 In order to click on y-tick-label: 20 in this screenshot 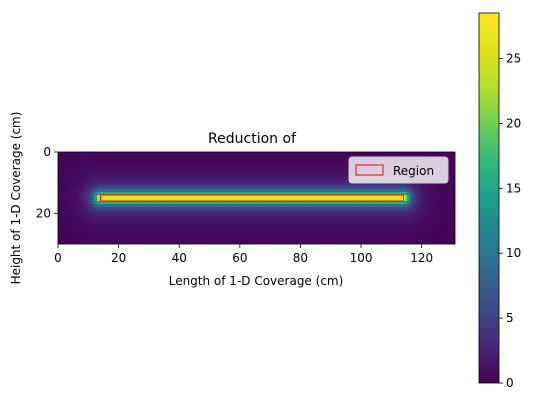, I will do `click(43, 213)`.